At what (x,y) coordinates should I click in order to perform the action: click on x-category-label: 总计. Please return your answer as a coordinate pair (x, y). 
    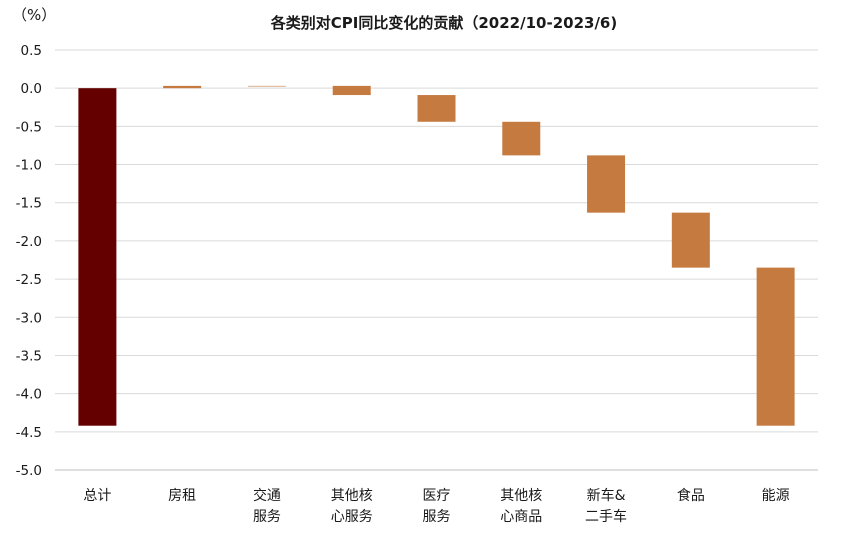
    Looking at the image, I should click on (97, 496).